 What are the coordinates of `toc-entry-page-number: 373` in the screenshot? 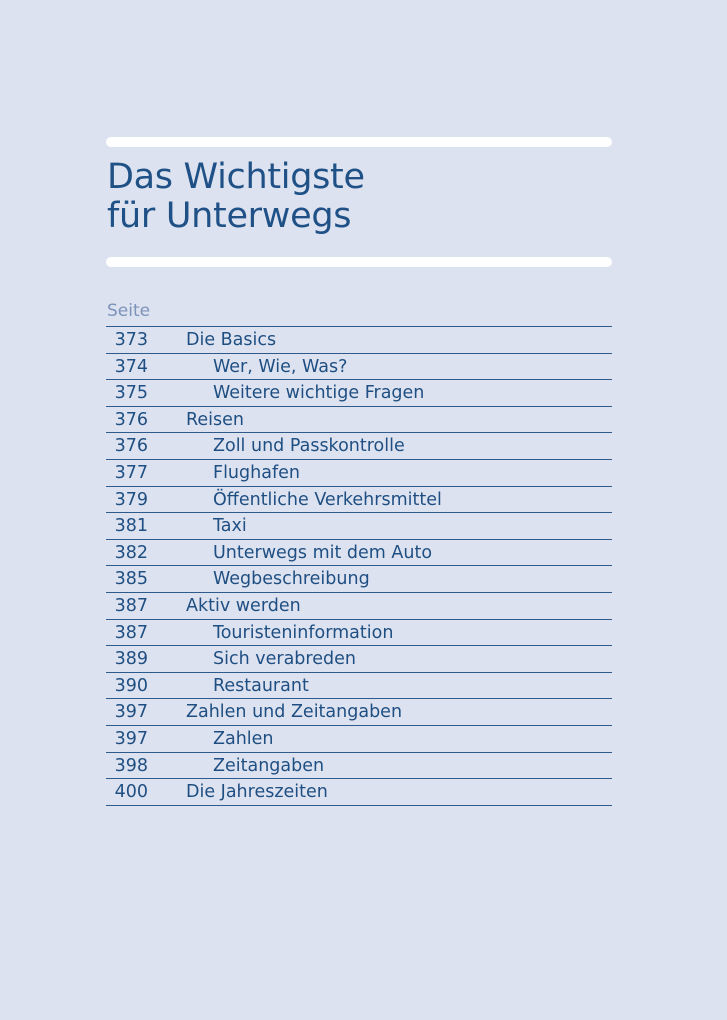 It's located at (131, 340).